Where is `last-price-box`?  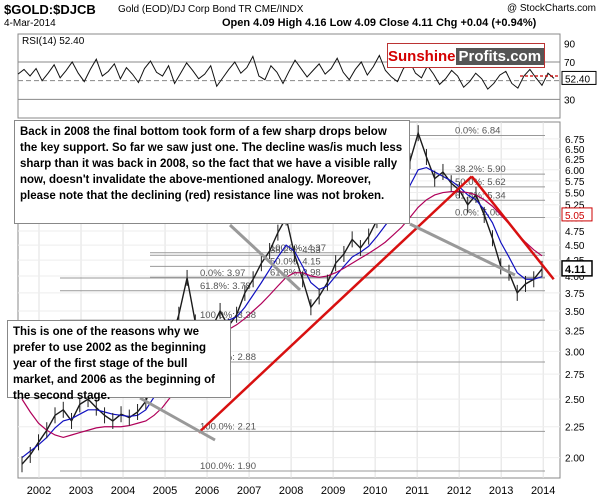
last-price-box is located at coordinates (577, 268).